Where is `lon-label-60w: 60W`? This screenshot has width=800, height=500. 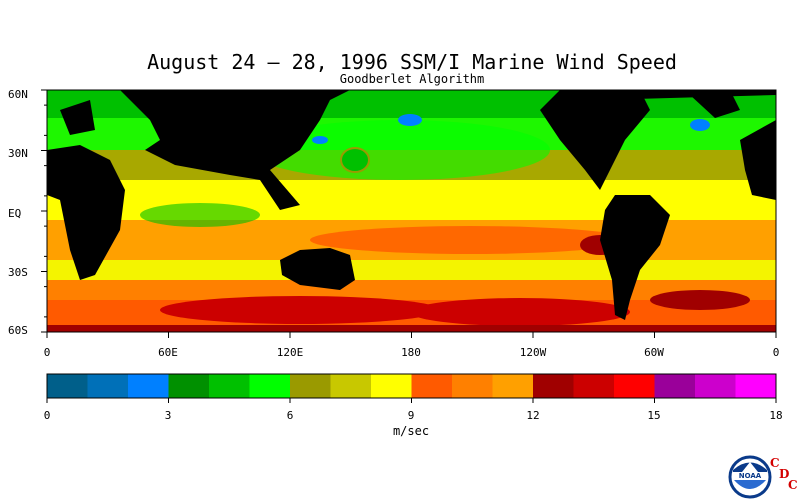 lon-label-60w: 60W is located at coordinates (654, 352).